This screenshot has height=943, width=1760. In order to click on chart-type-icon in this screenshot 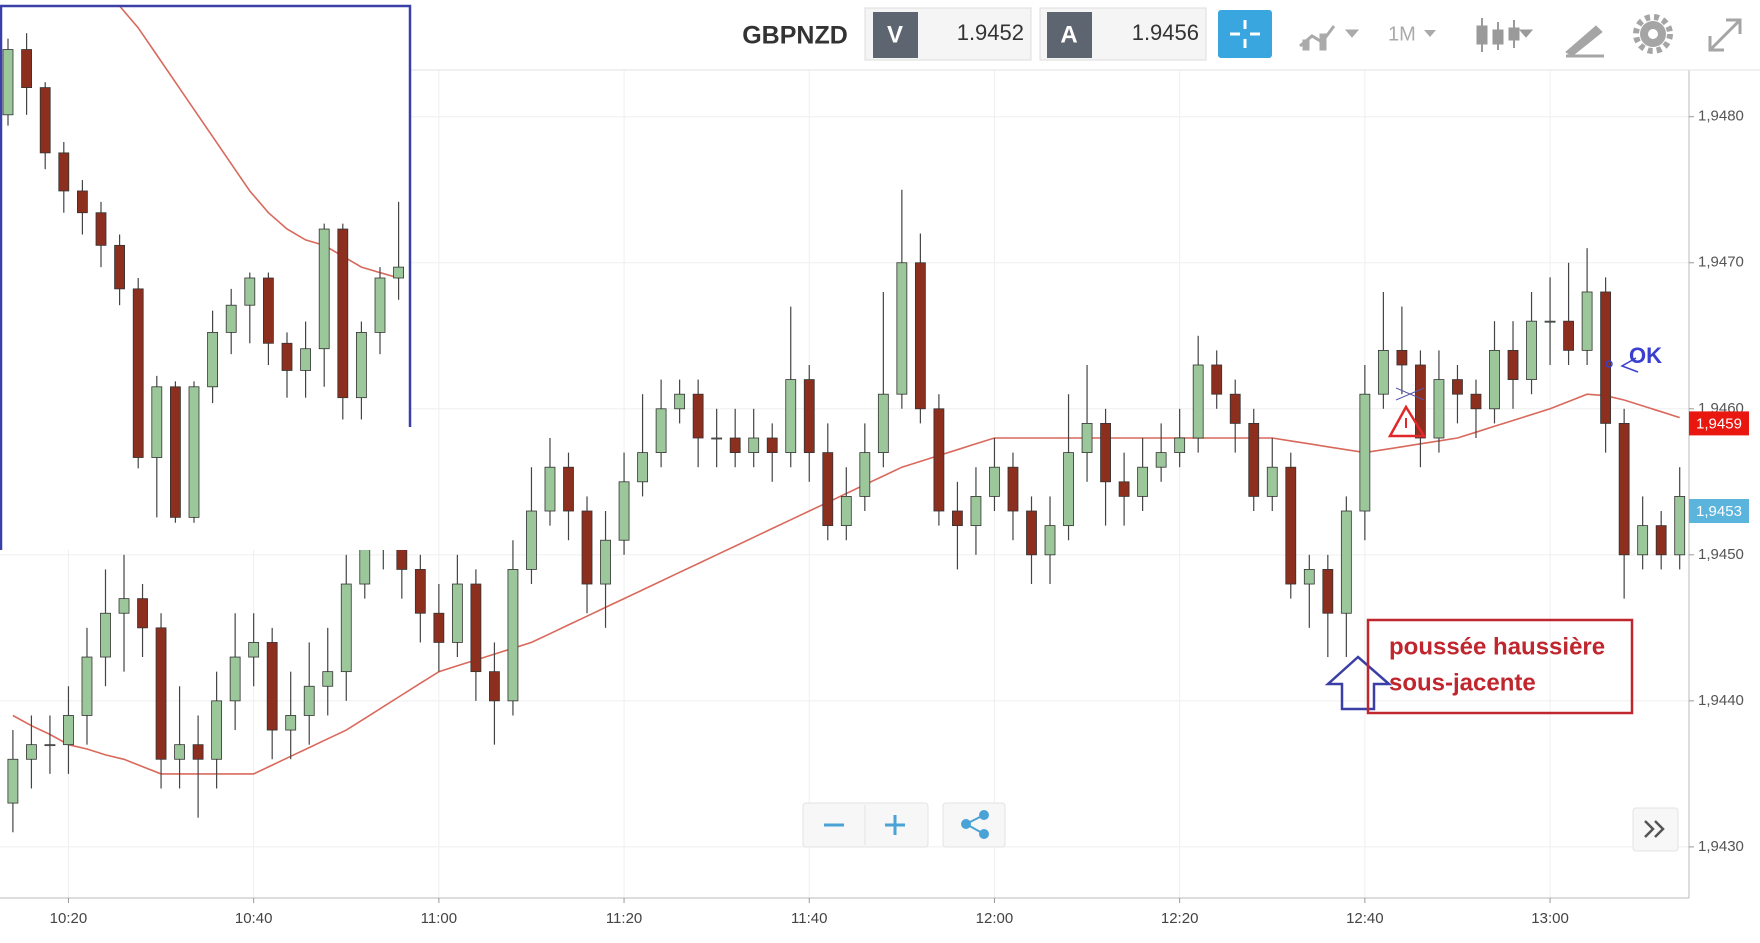, I will do `click(1329, 38)`.